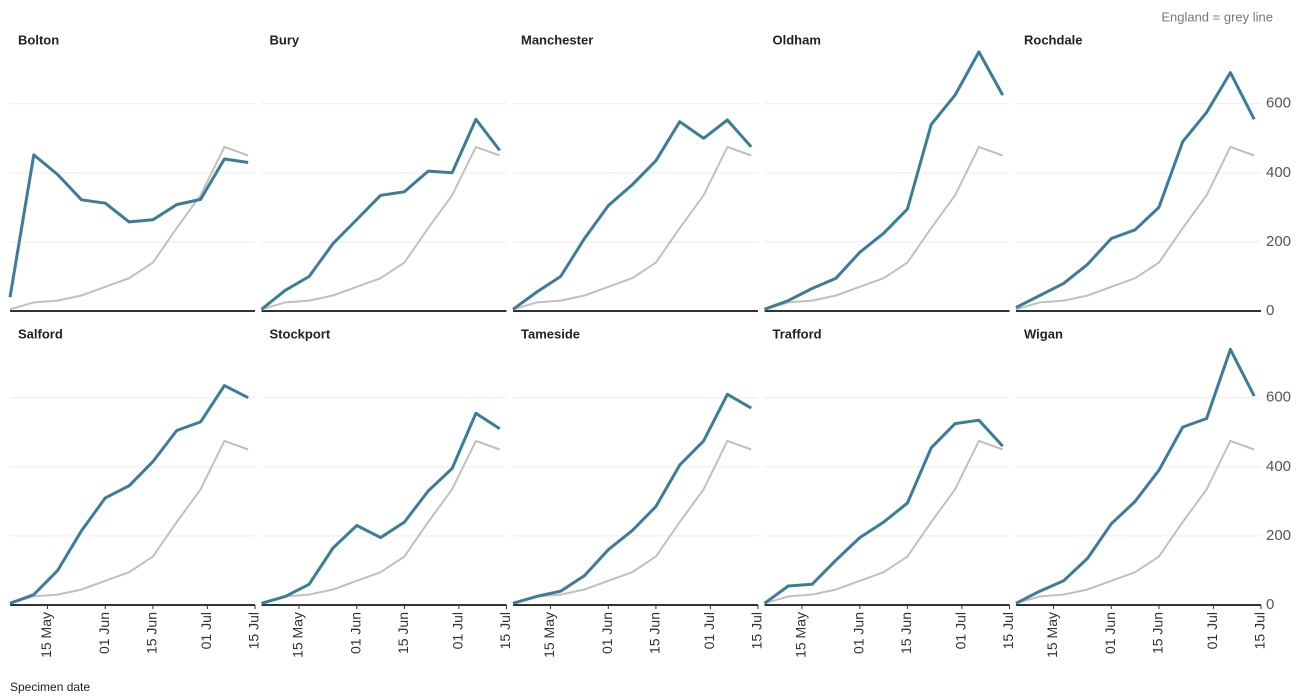 This screenshot has width=1302, height=696. Describe the element at coordinates (38, 39) in the screenshot. I see `panel-title: Bolton` at that location.